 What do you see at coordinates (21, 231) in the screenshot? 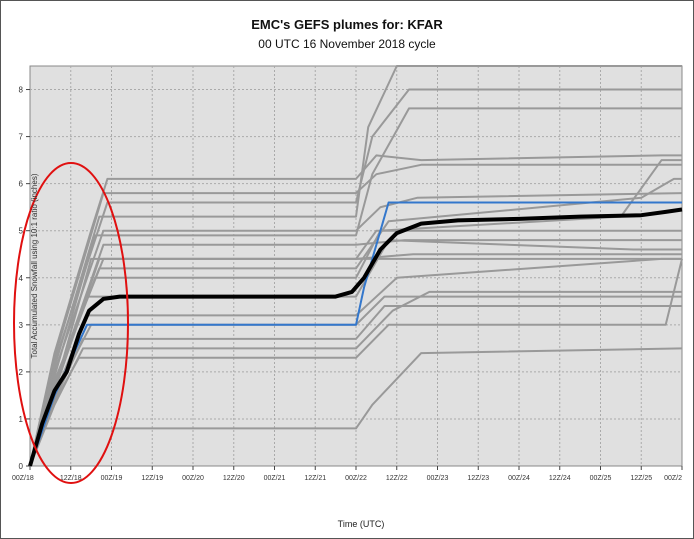
I see `y-tick-label: 5` at bounding box center [21, 231].